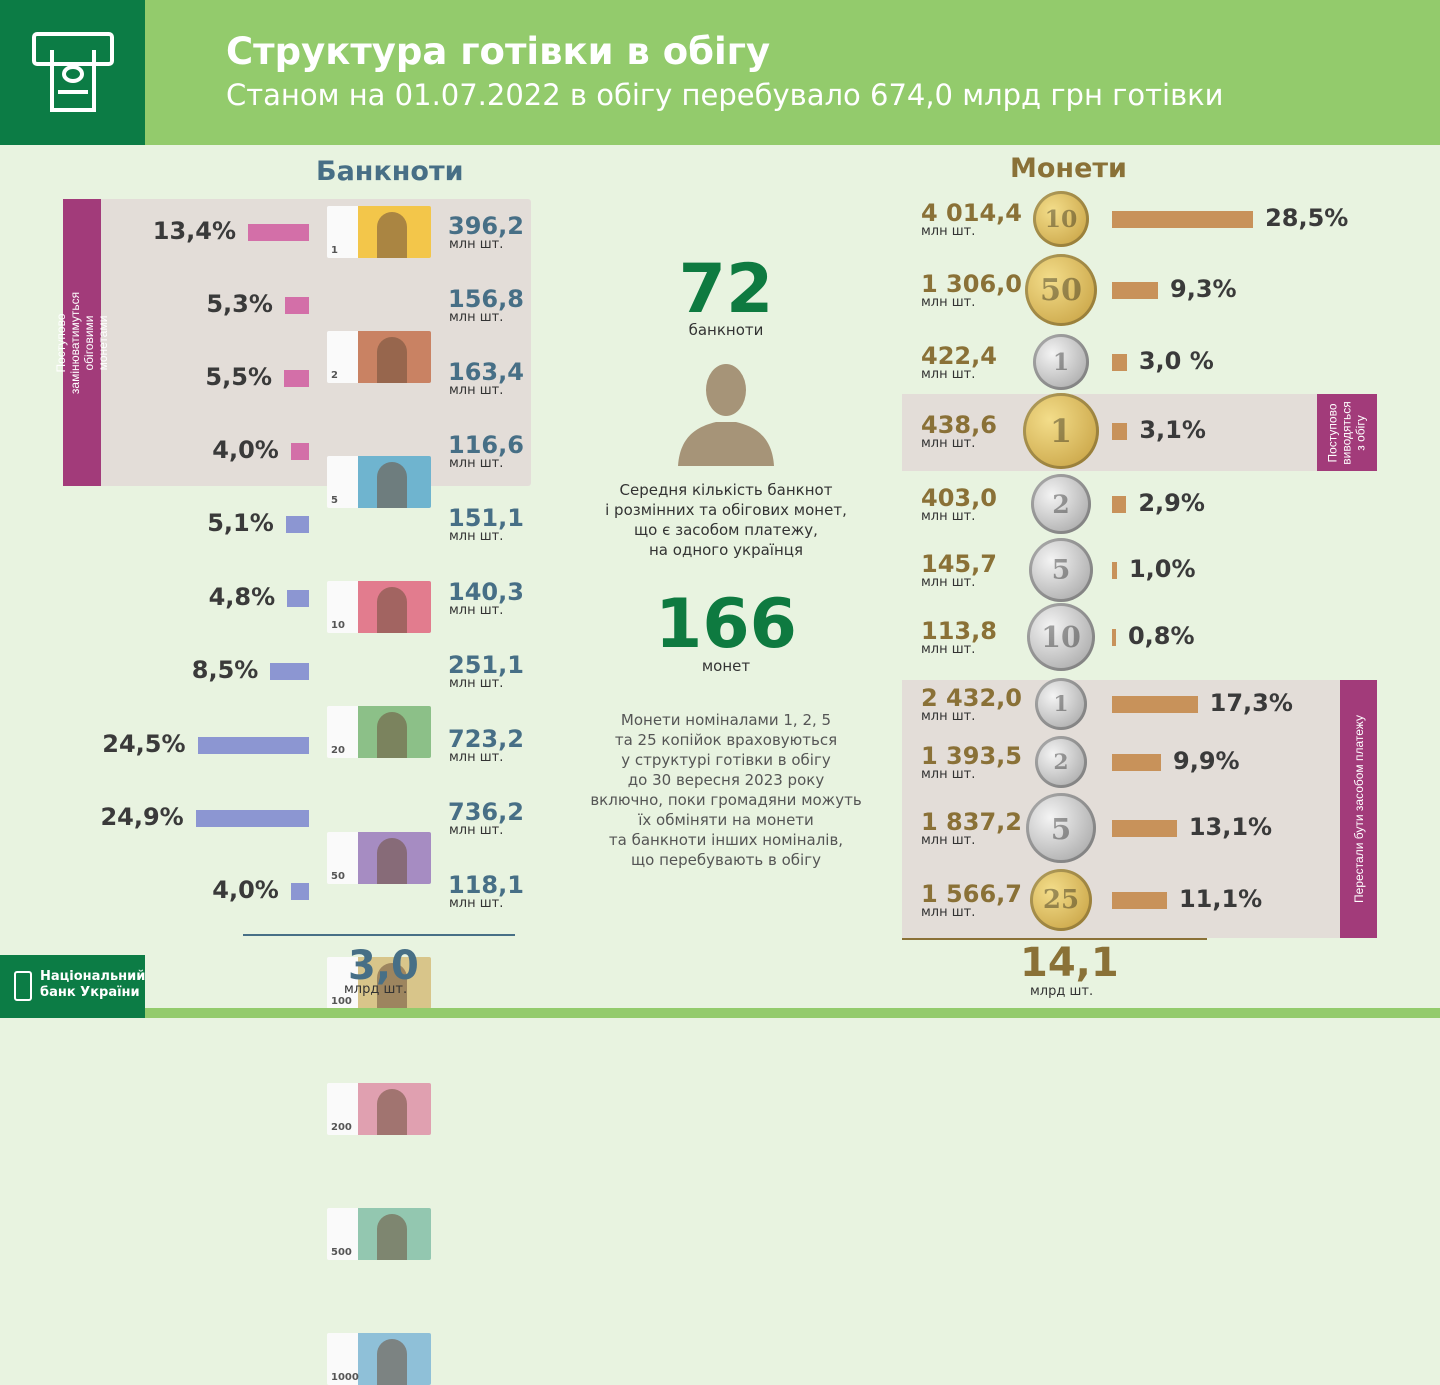 Image resolution: width=1440 pixels, height=1385 pixels. I want to click on bar-percent-label: 3,1%, so click(1172, 430).